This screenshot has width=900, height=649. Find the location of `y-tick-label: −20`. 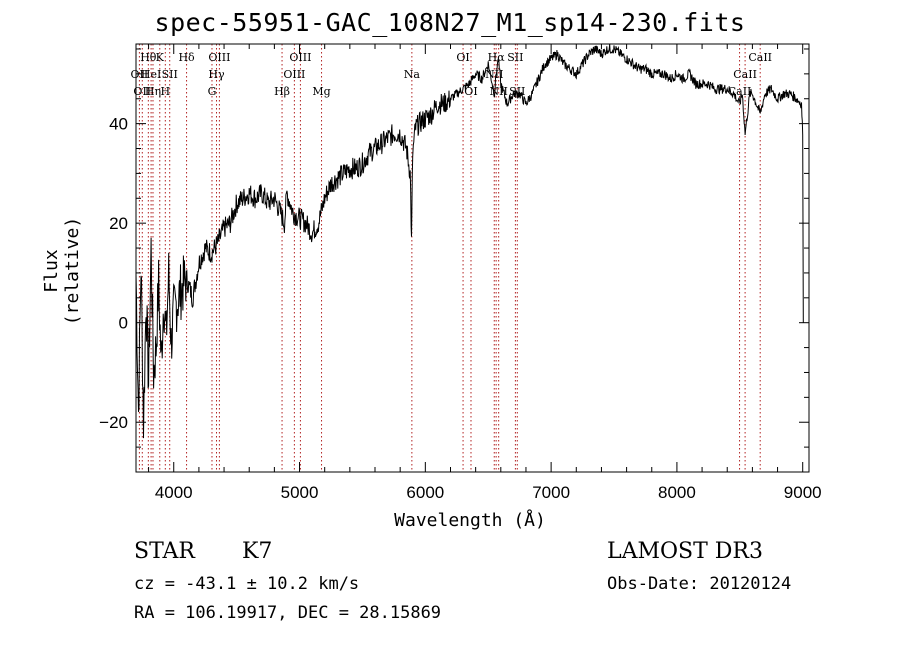

y-tick-label: −20 is located at coordinates (113, 422).